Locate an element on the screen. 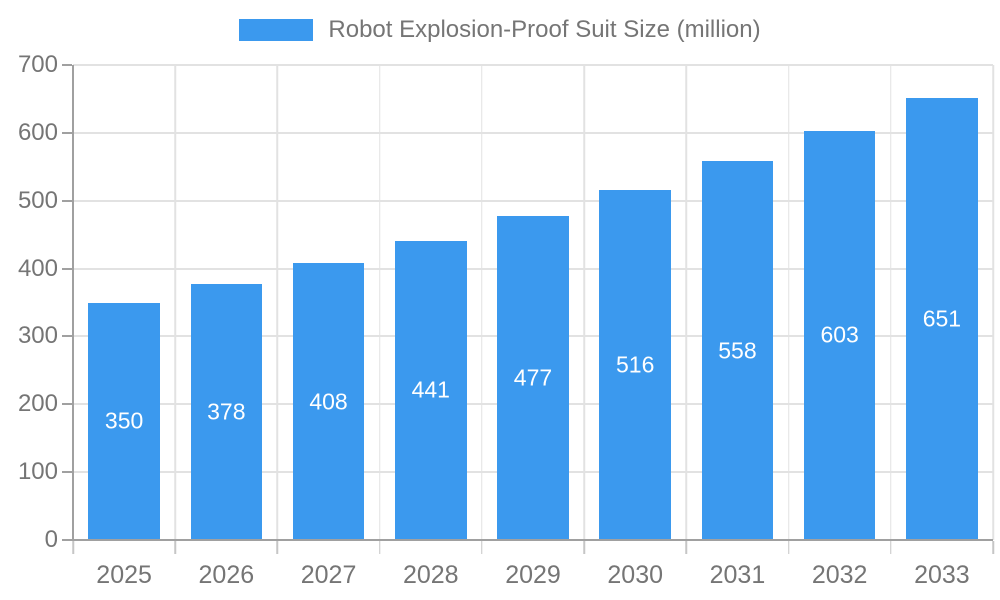  y-tick-label: 600 is located at coordinates (37, 132).